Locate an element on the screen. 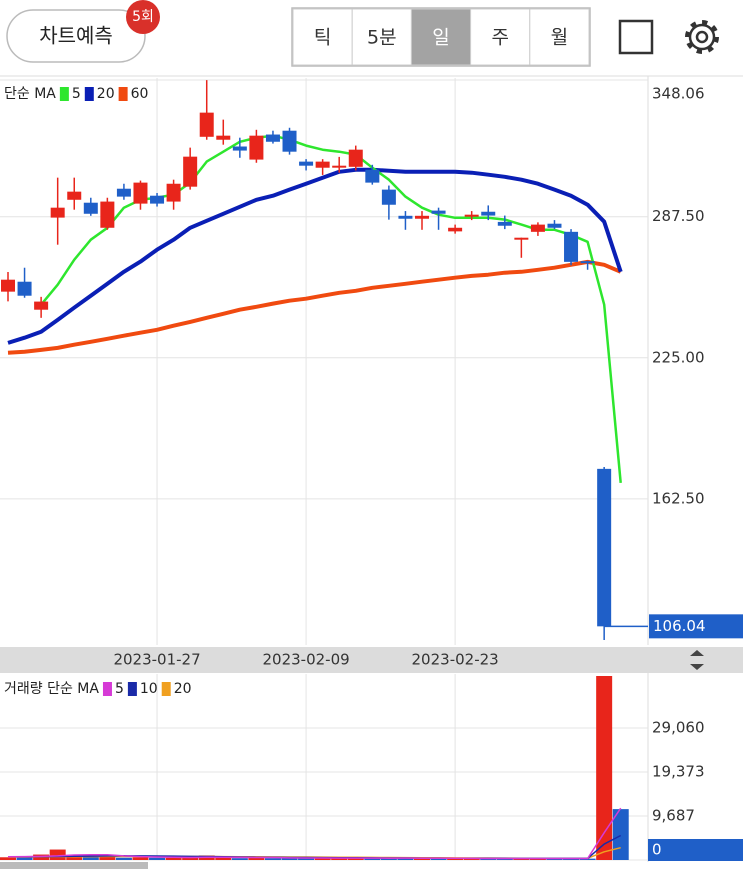 The image size is (743, 869). badge-label: 5회 is located at coordinates (143, 17).